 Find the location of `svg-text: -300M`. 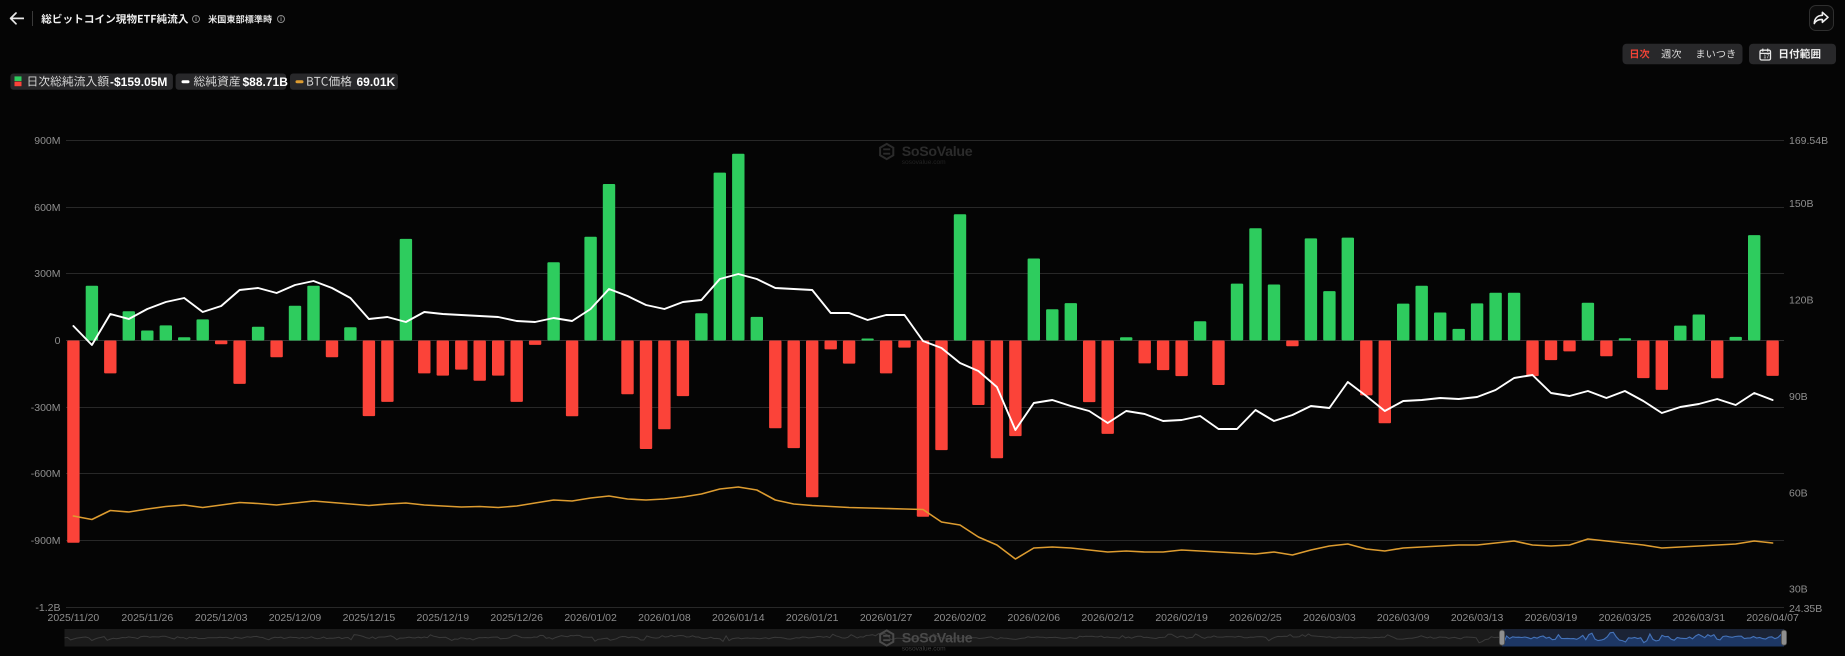

svg-text: -300M is located at coordinates (46, 408).